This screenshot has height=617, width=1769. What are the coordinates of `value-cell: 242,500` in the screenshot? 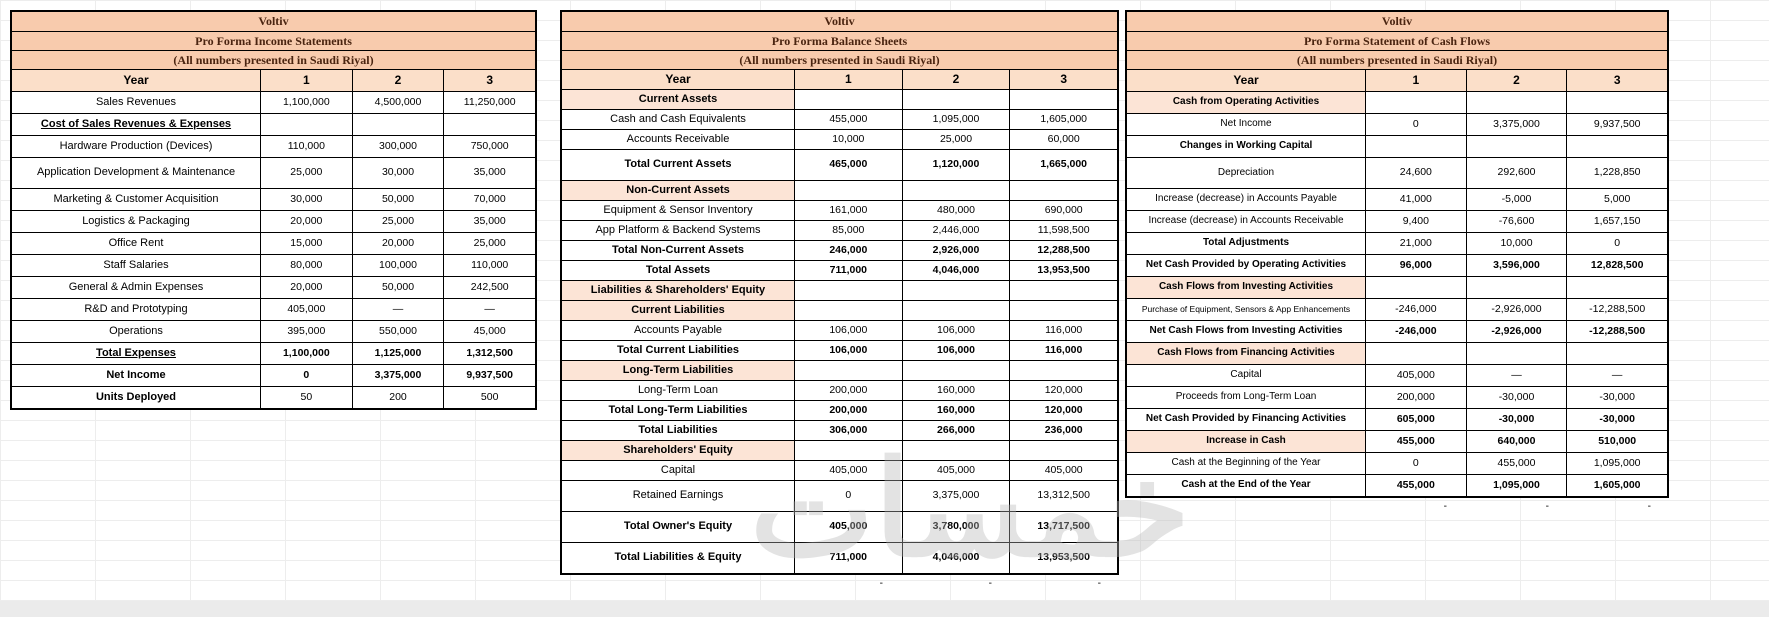 It's located at (489, 287).